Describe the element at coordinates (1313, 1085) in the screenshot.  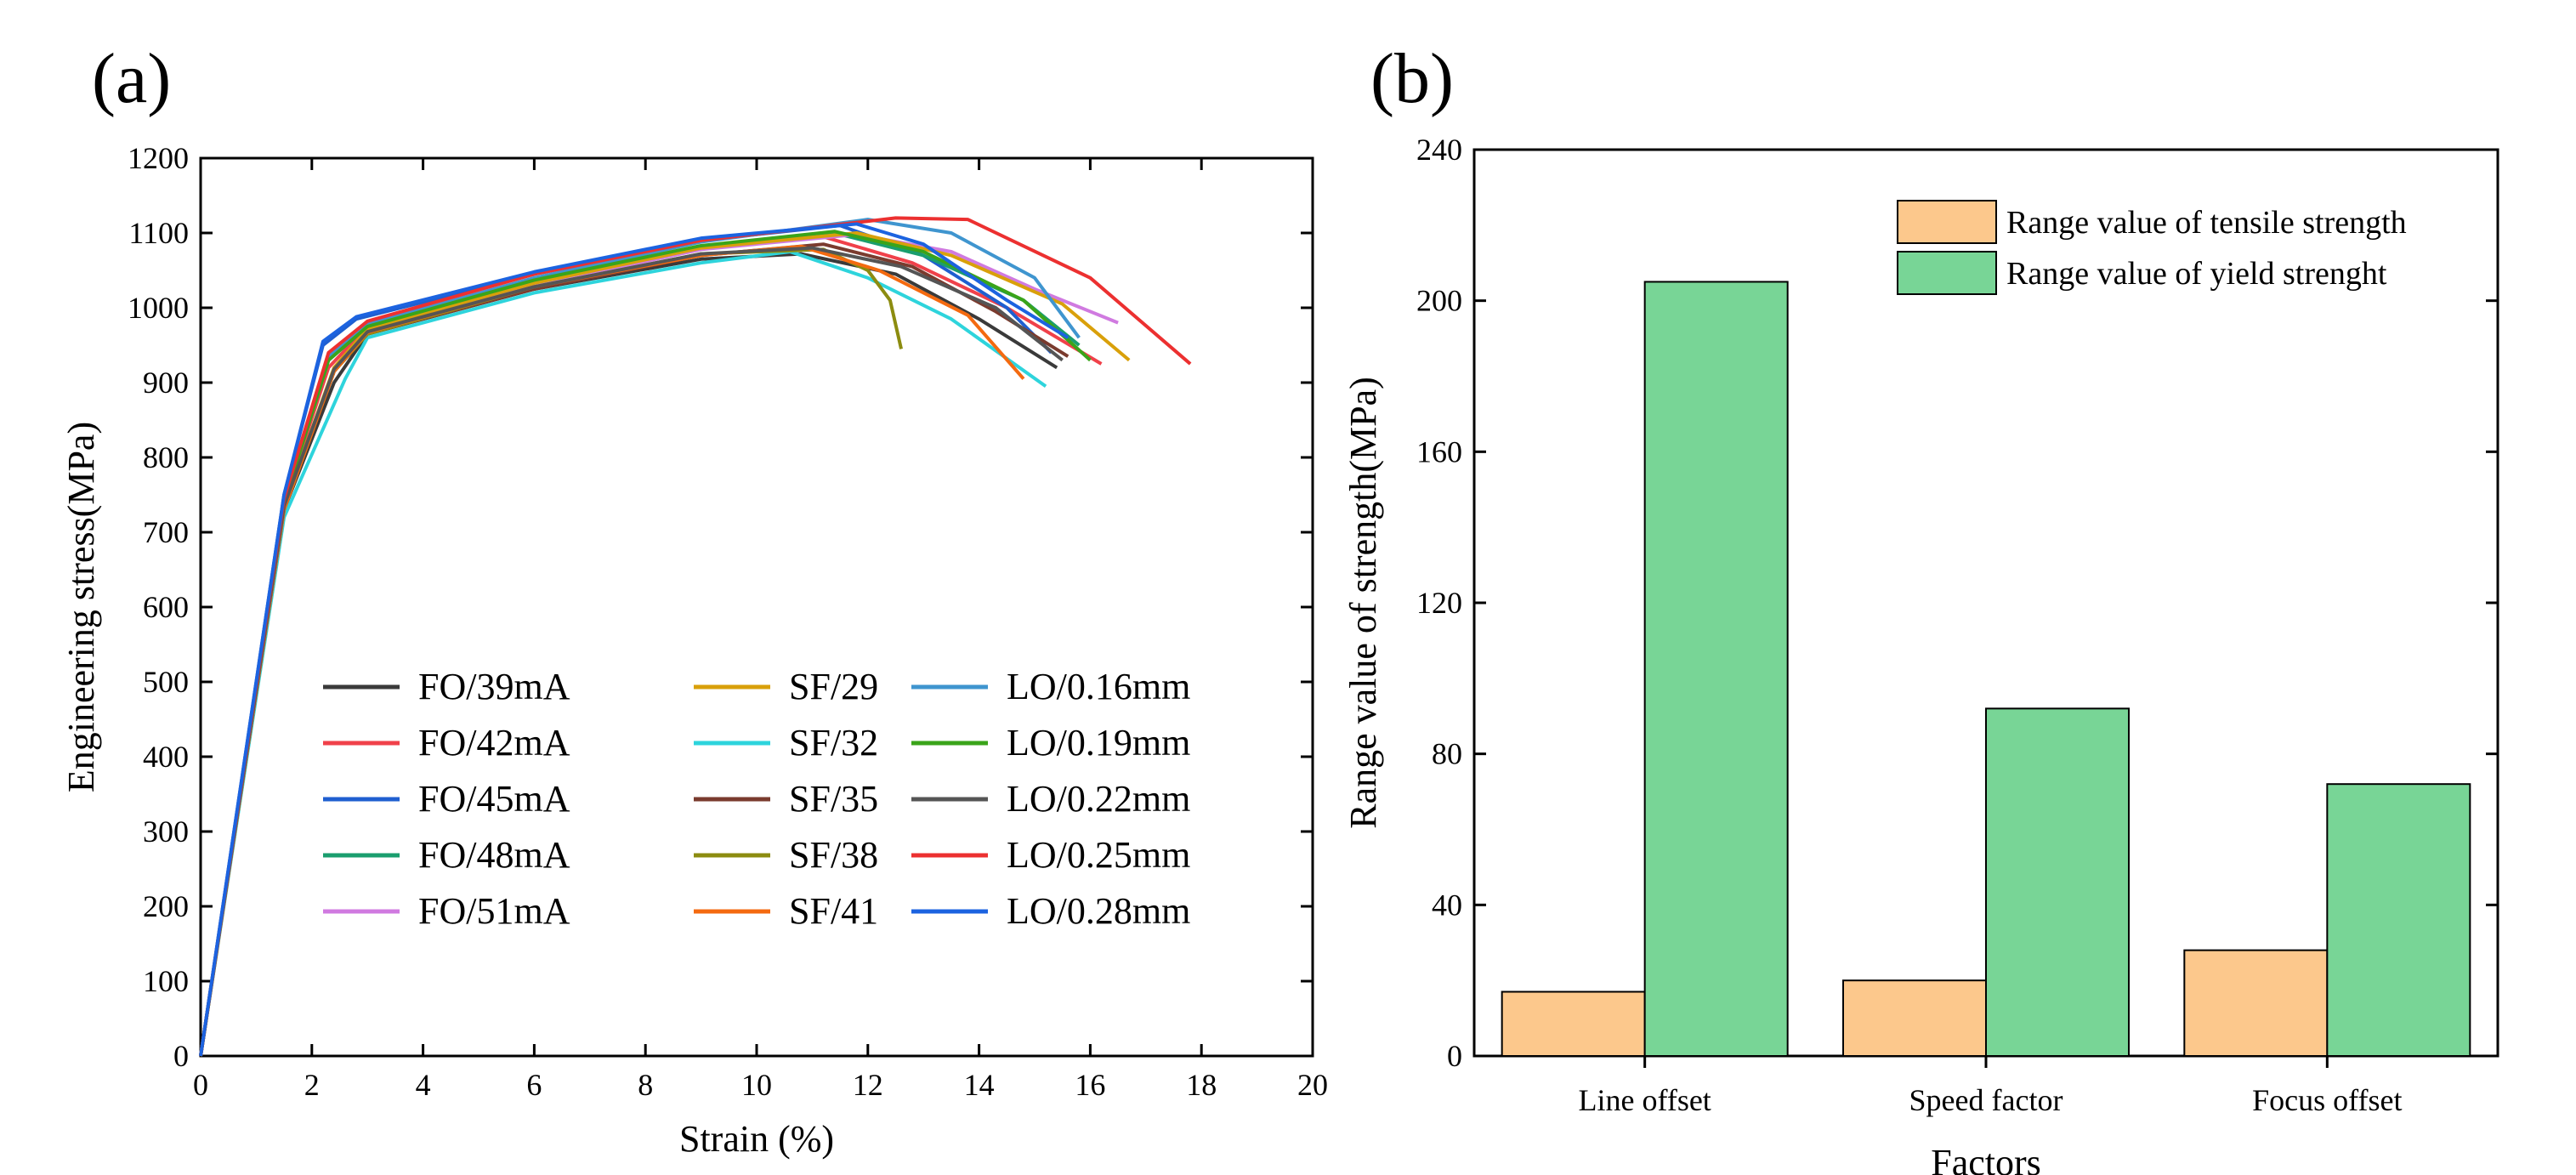
I see `panel-a-x-tick-label: 20` at that location.